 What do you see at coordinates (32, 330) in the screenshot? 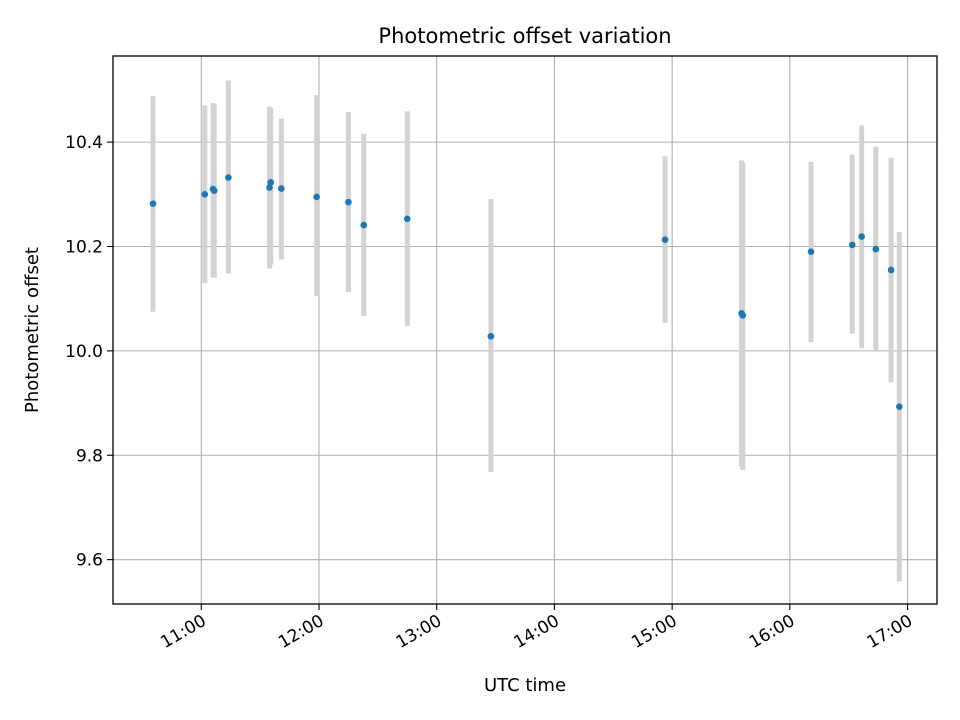
I see `y-axis-title: Photometric offset` at bounding box center [32, 330].